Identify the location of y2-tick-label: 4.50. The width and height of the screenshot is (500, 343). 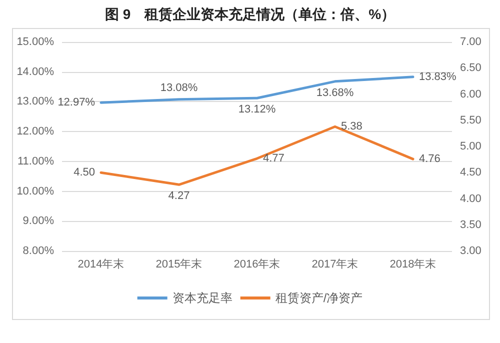
(471, 172).